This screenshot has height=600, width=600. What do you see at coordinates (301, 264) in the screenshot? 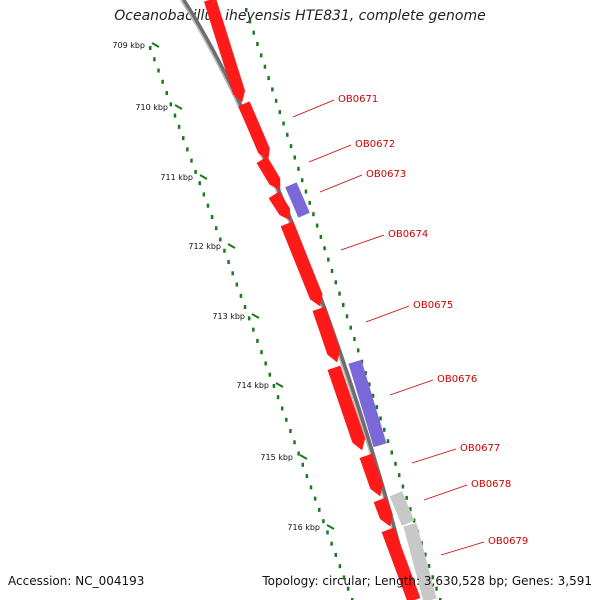
I see `gene-OB0674` at bounding box center [301, 264].